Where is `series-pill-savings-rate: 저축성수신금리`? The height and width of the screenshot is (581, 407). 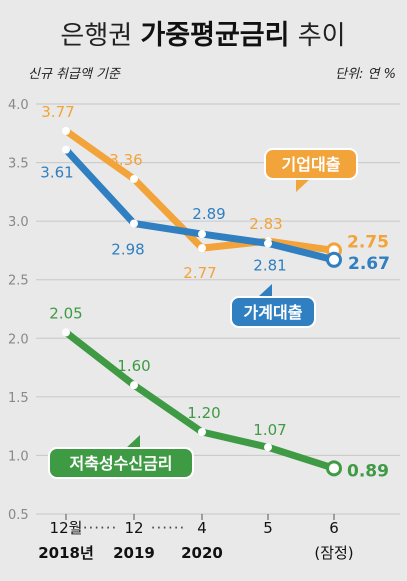
series-pill-savings-rate: 저축성수신금리 is located at coordinates (121, 457).